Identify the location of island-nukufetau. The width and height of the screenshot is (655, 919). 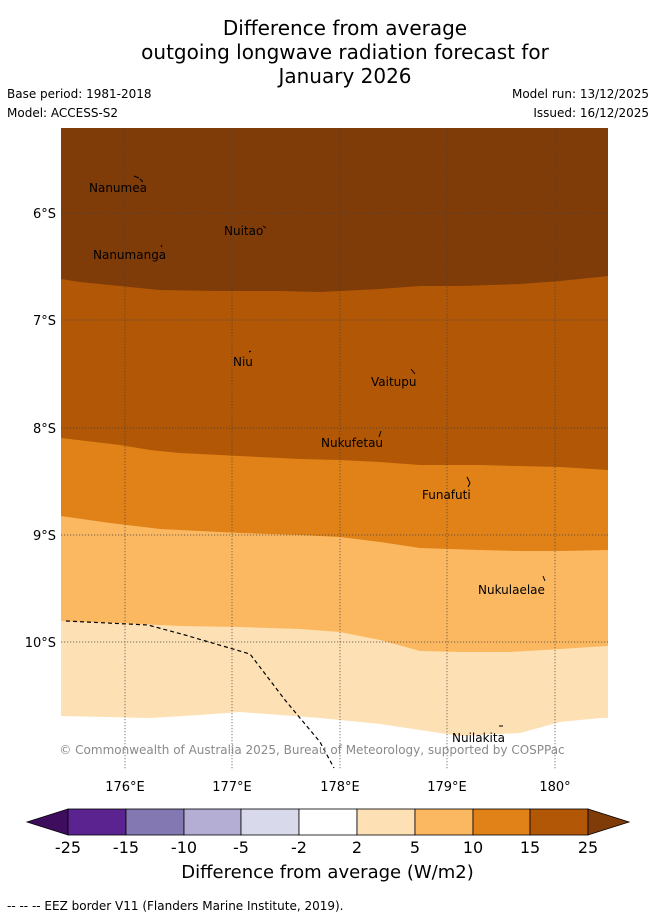
(380, 434).